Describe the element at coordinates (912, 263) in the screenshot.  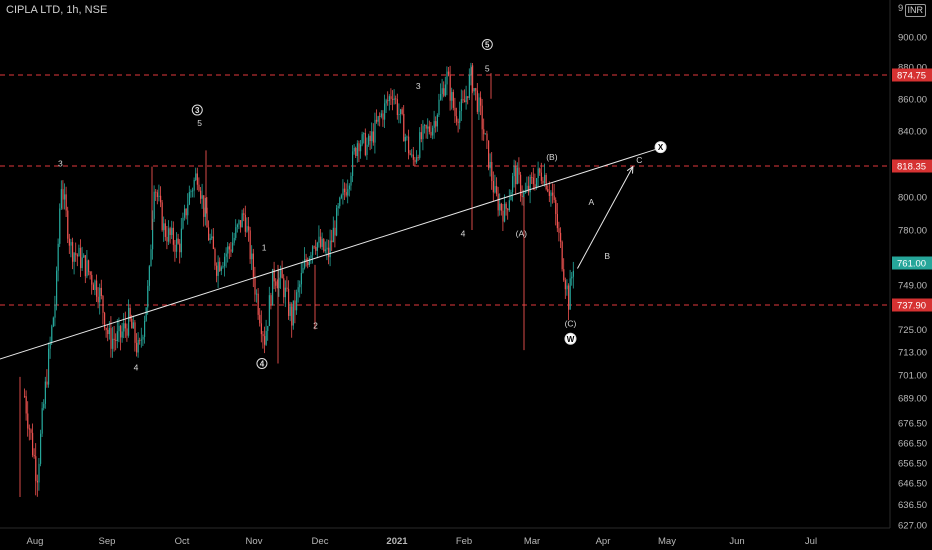
I see `last-price-tag` at that location.